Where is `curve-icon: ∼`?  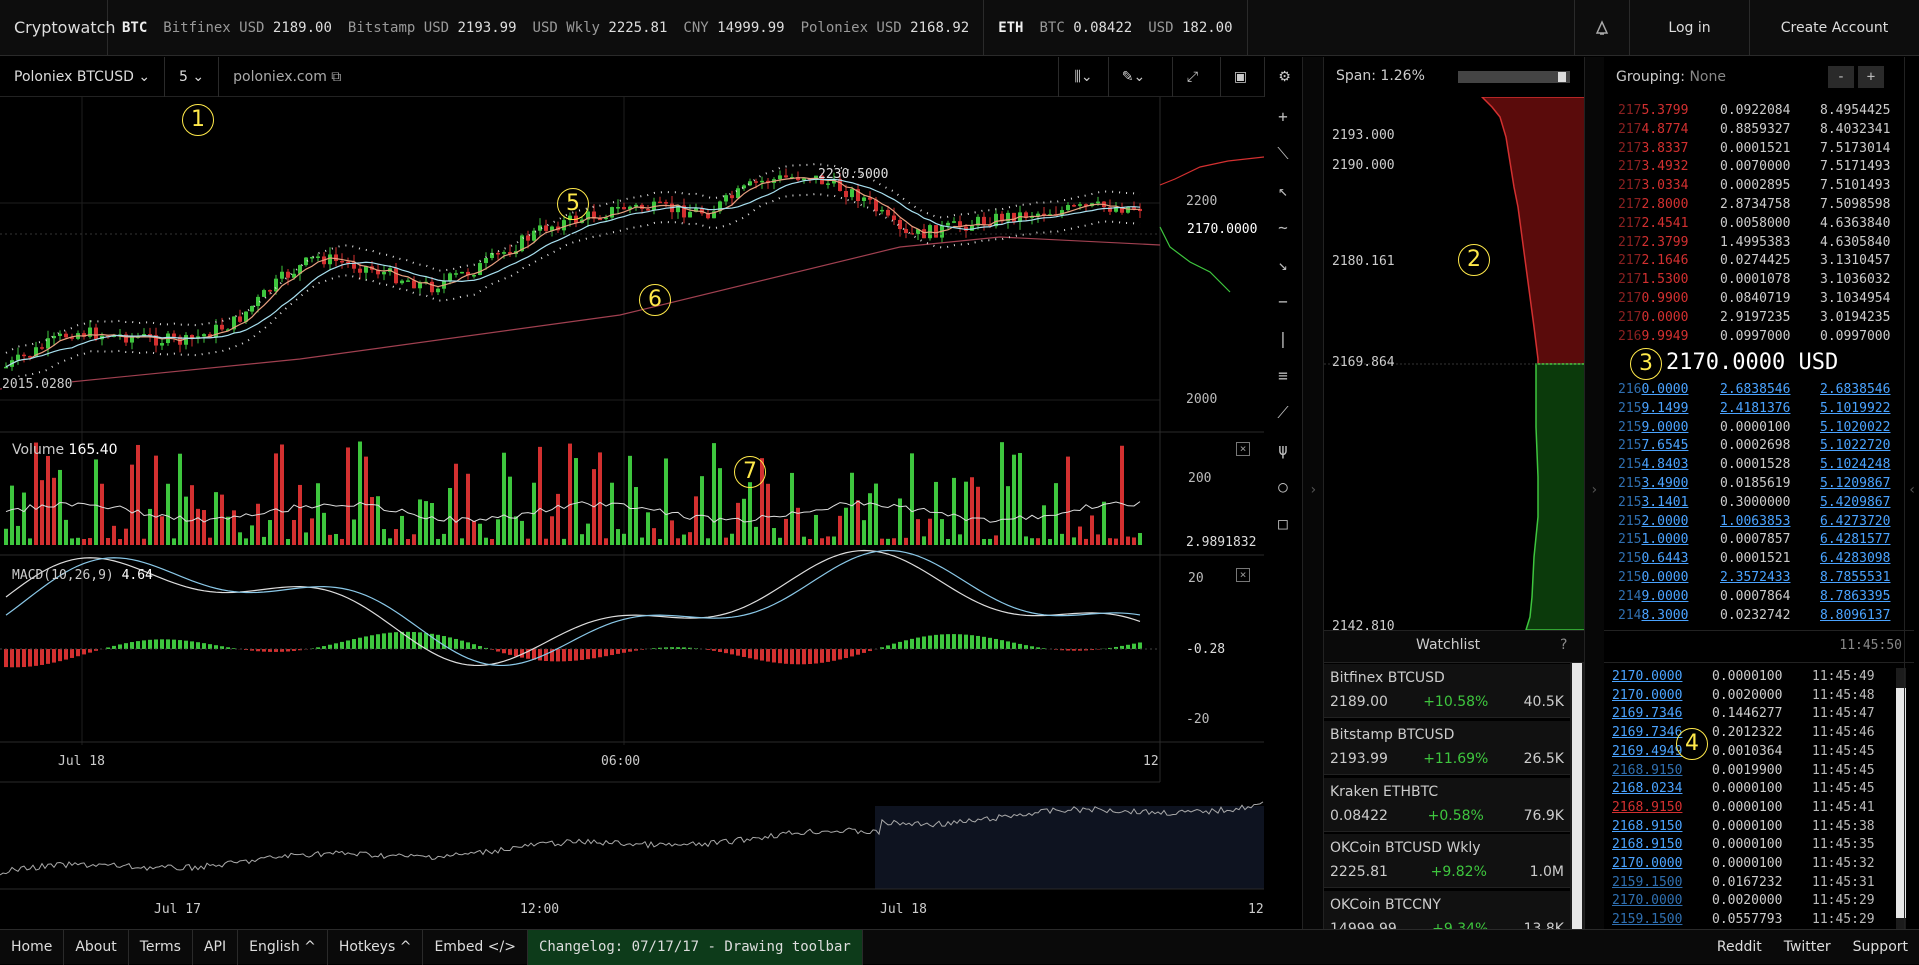
curve-icon: ∼ is located at coordinates (1283, 228).